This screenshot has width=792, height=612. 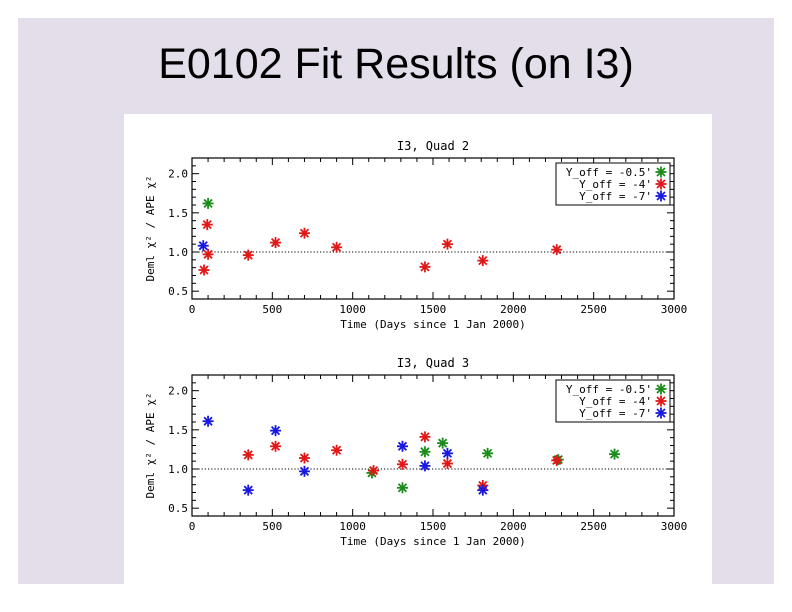 I want to click on chart-title: I3, Quad 3, so click(x=433, y=363).